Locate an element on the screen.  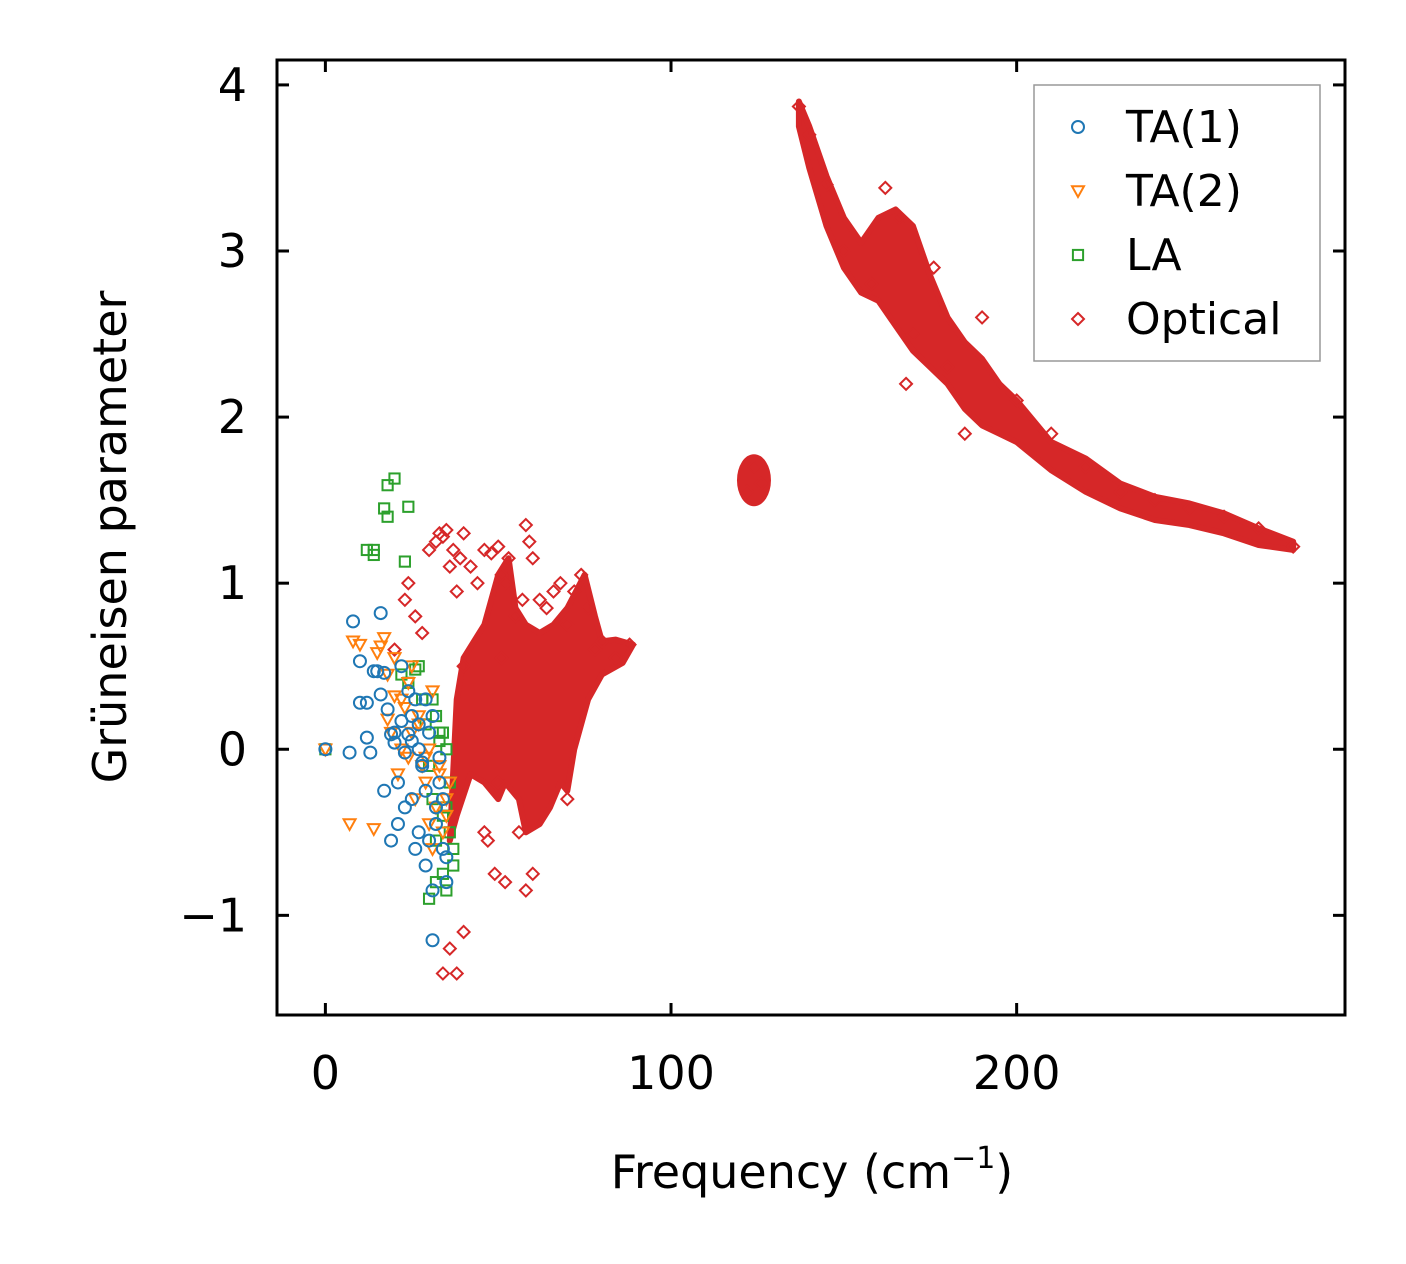
y-tick-label: 0 is located at coordinates (232, 749).